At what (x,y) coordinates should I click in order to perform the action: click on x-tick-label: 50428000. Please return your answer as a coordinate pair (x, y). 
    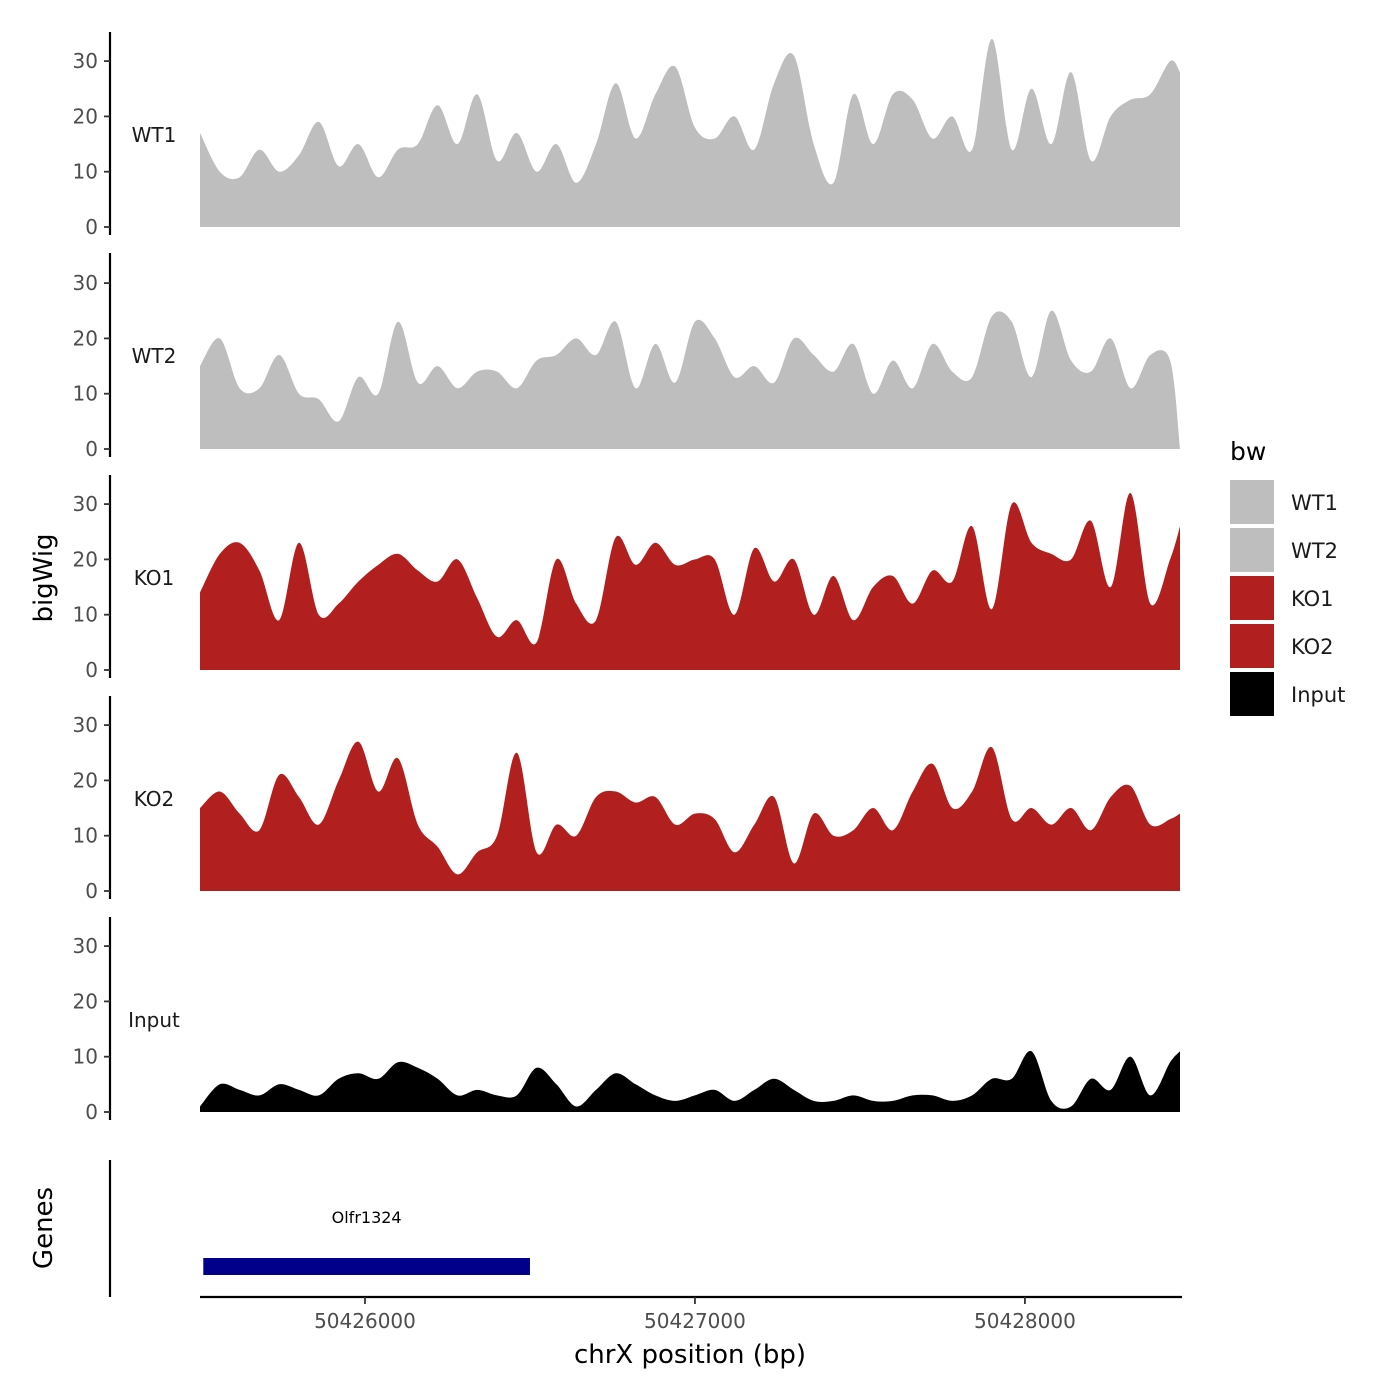
    Looking at the image, I should click on (1025, 1321).